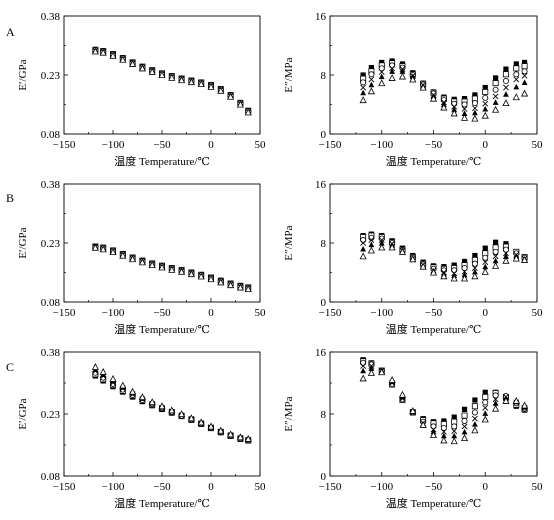  Describe the element at coordinates (10, 367) in the screenshot. I see `panel-letter-C: C` at that location.